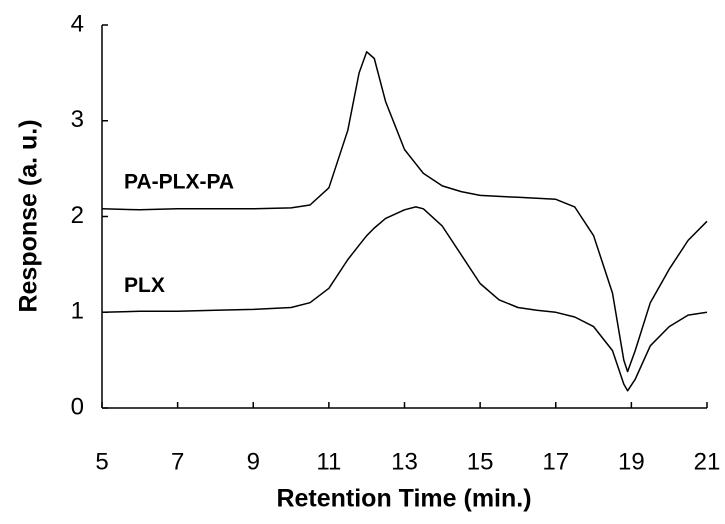 The image size is (725, 524). What do you see at coordinates (77, 406) in the screenshot?
I see `y-tick-label: 0` at bounding box center [77, 406].